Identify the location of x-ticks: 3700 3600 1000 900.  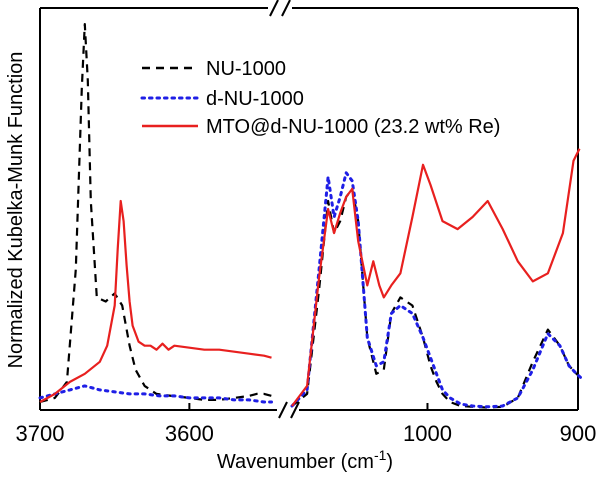
(306, 424).